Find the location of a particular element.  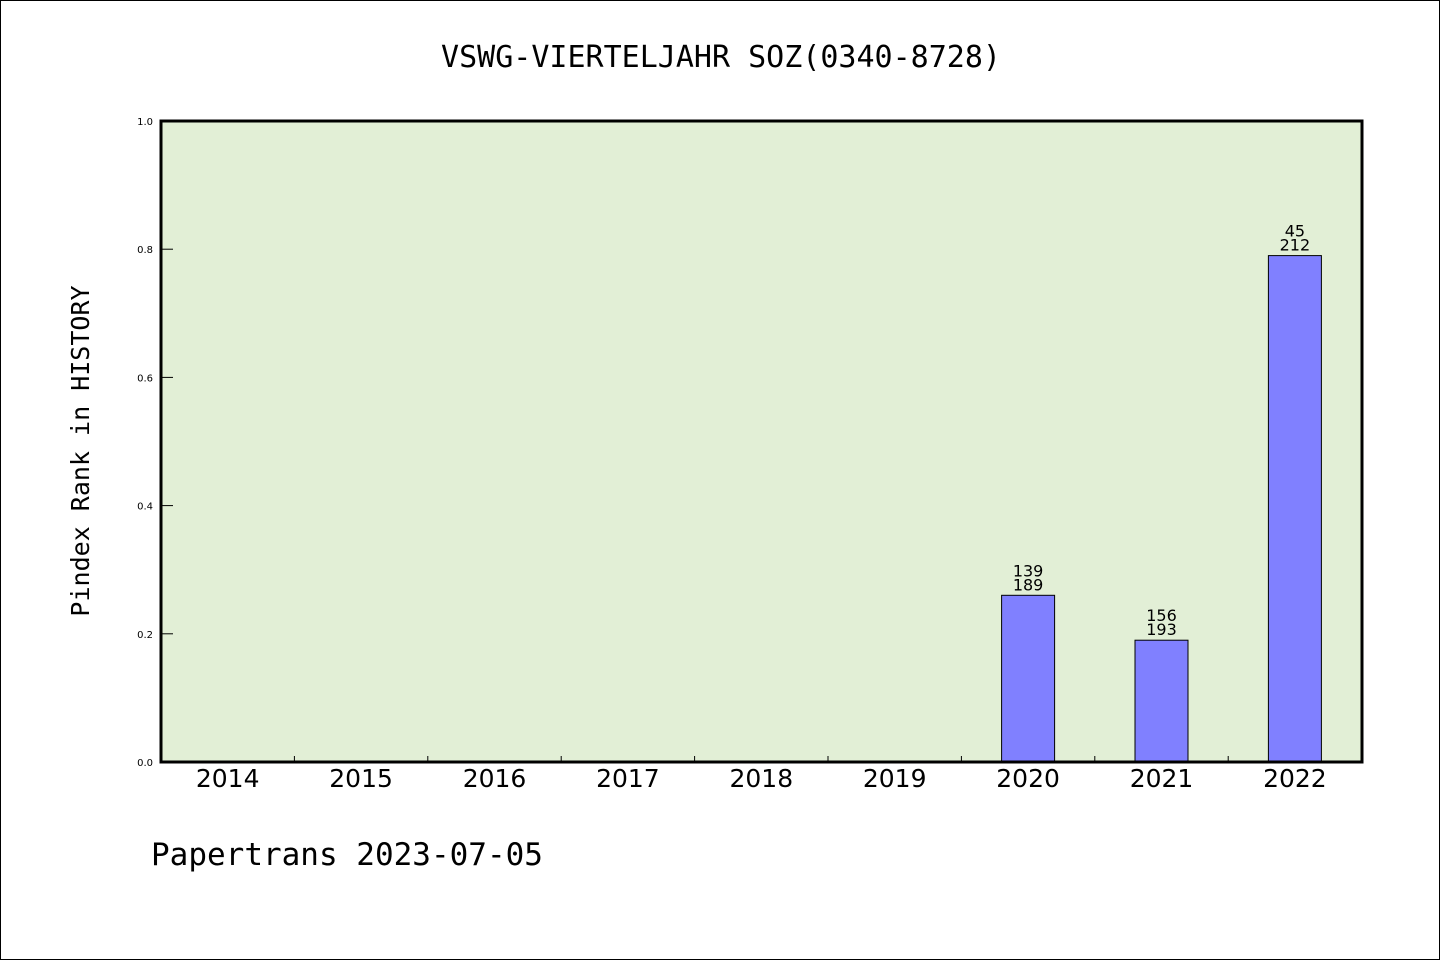

bar-label-rank-2020: 139 is located at coordinates (1028, 570).